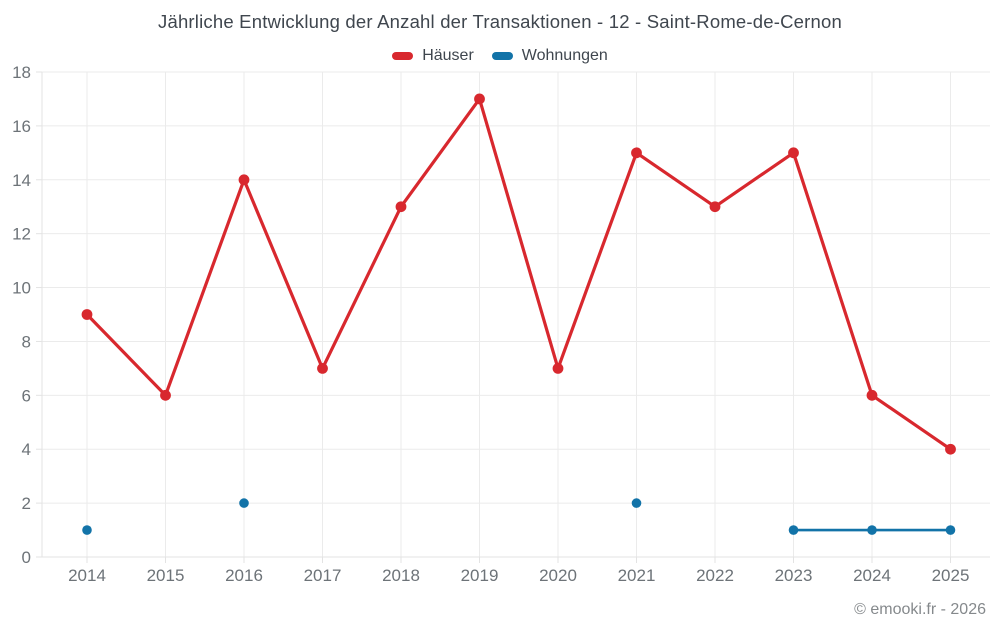 The height and width of the screenshot is (625, 1000). What do you see at coordinates (637, 575) in the screenshot?
I see `x-axis-tick-label: 2021` at bounding box center [637, 575].